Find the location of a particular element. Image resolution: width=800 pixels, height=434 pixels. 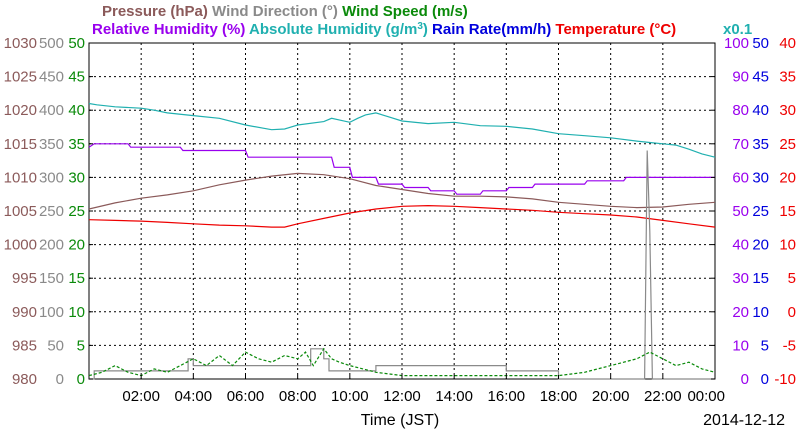

legend-item: Pressure (hPa) is located at coordinates (155, 11).